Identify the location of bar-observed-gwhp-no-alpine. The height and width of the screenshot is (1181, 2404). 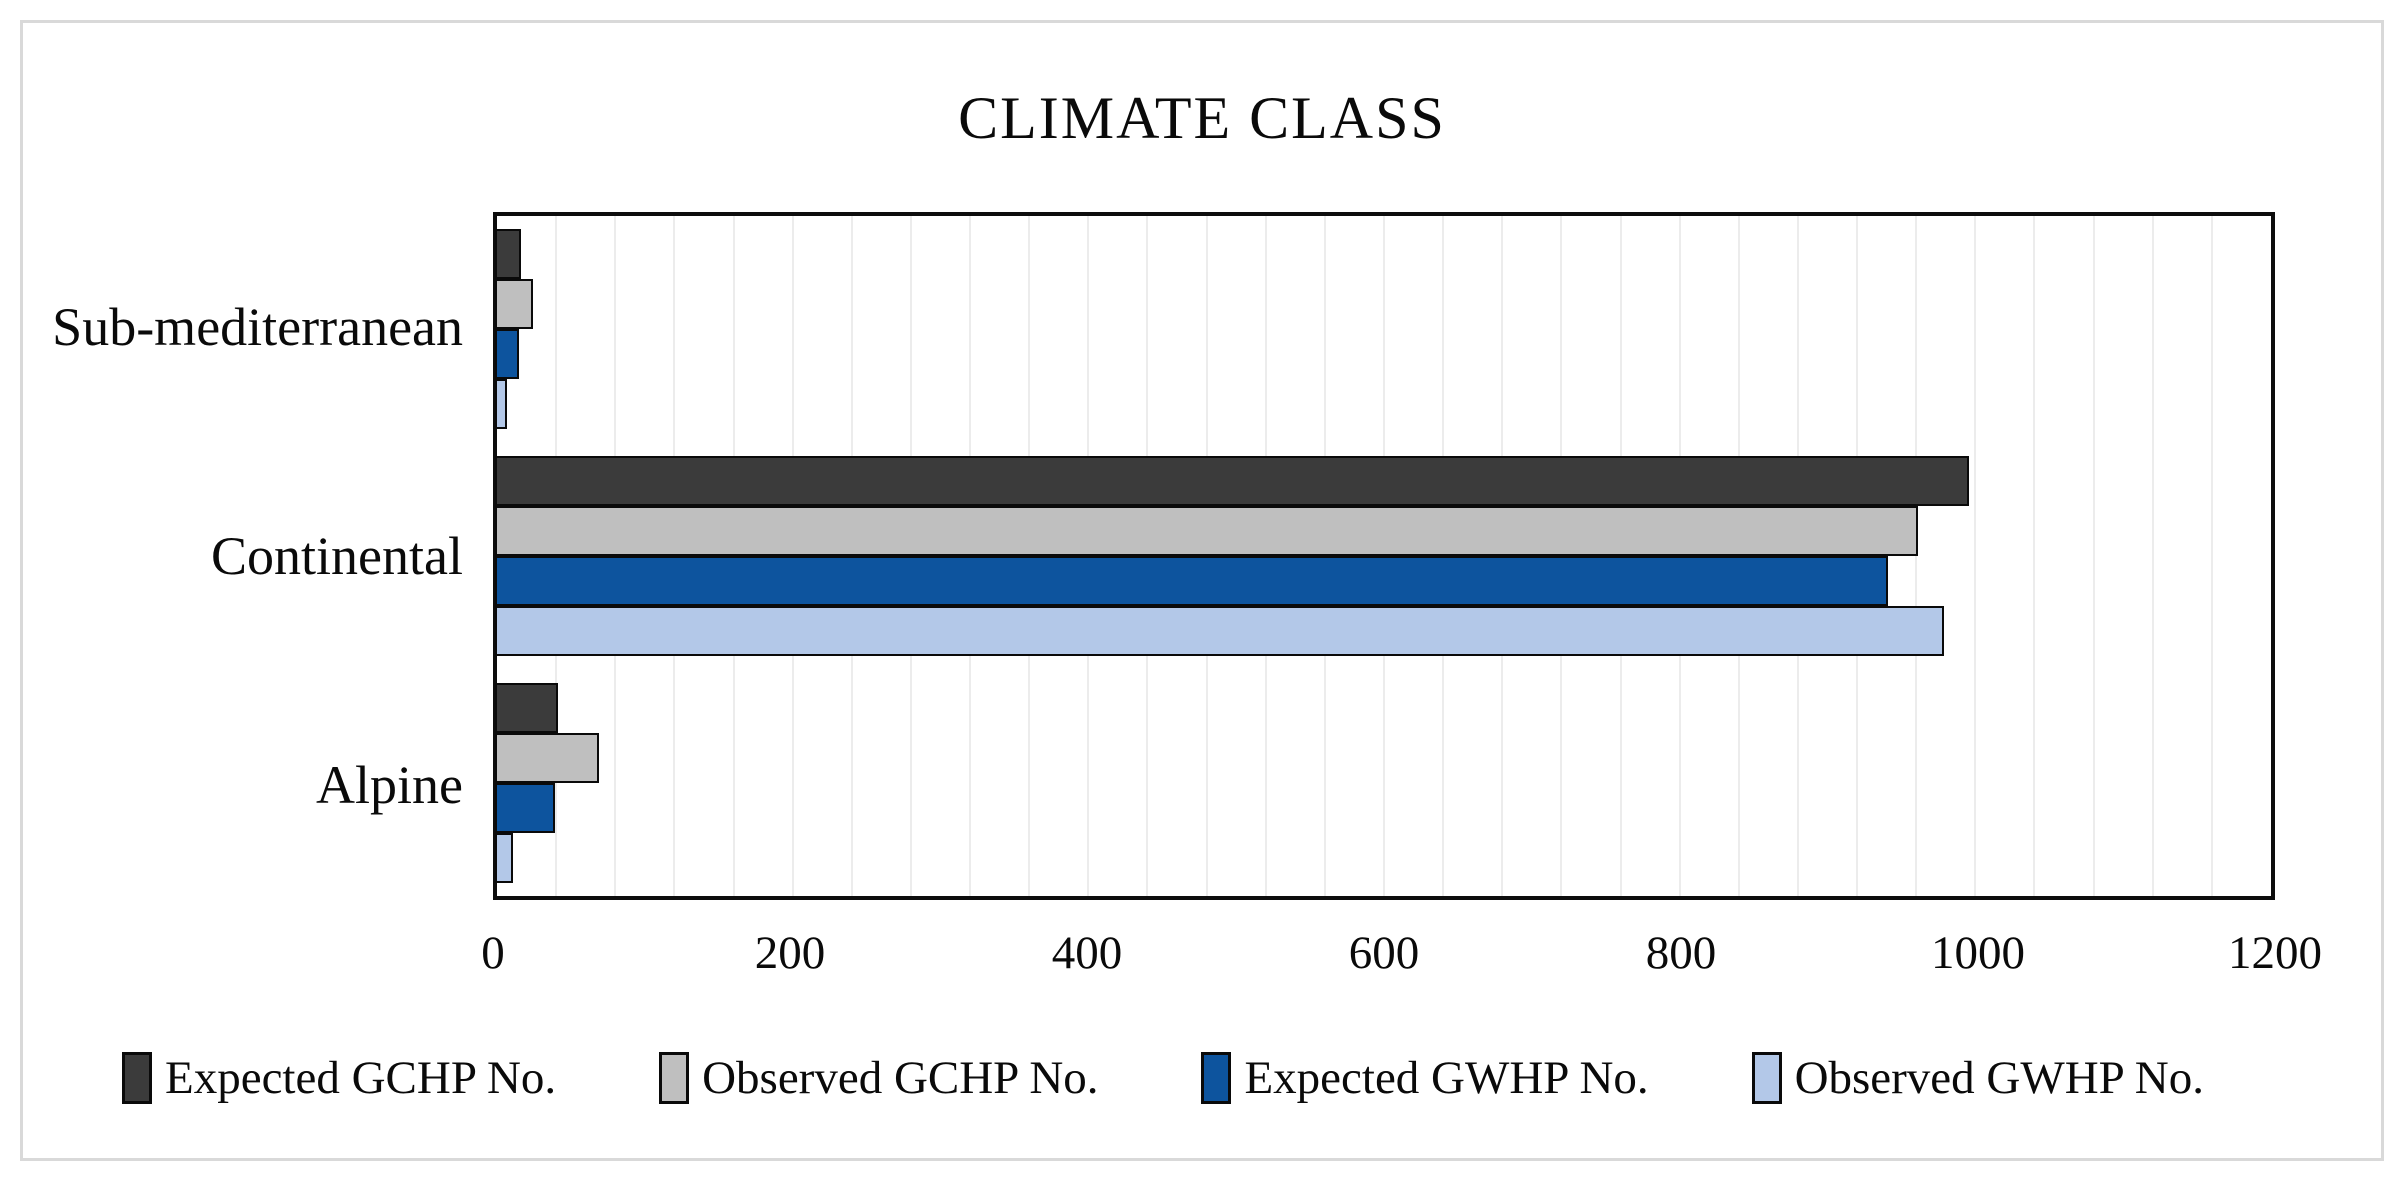
(504, 857).